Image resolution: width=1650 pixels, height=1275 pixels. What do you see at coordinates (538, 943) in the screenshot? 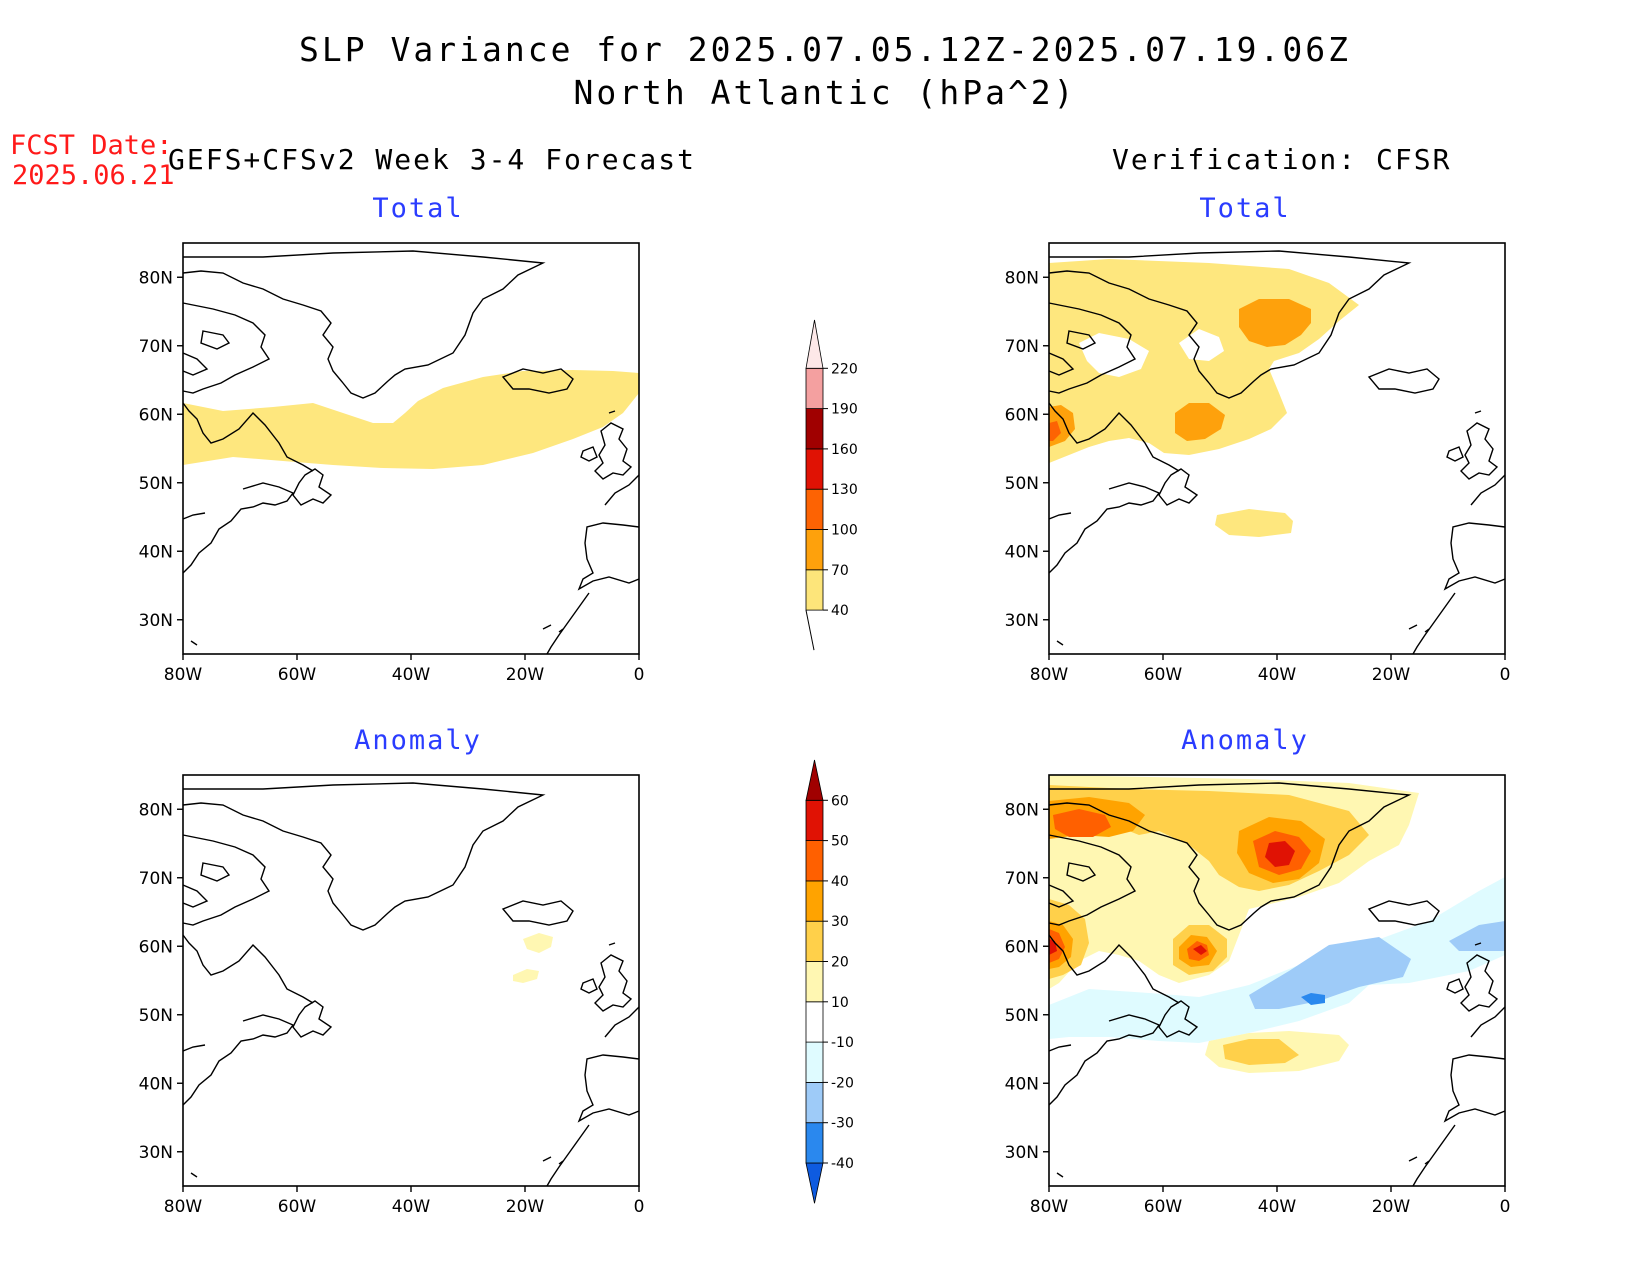
I see `fc-anom-contour-10-a` at bounding box center [538, 943].